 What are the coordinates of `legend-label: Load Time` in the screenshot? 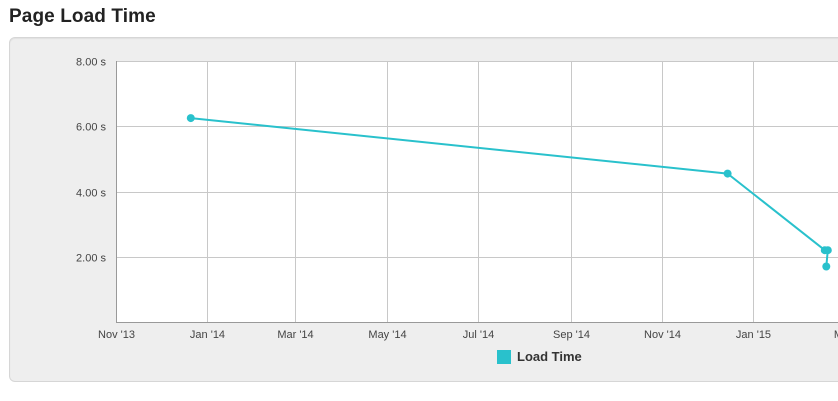 It's located at (549, 356).